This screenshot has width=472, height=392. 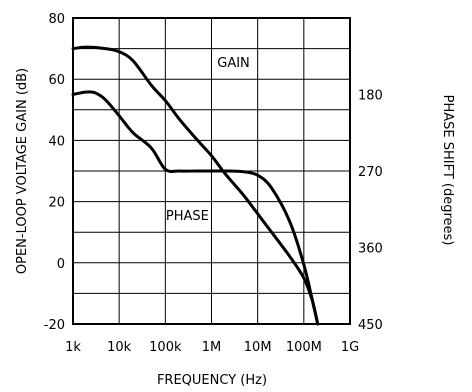 I want to click on x-axis-title: FREQUENCY (Hz), so click(x=212, y=380).